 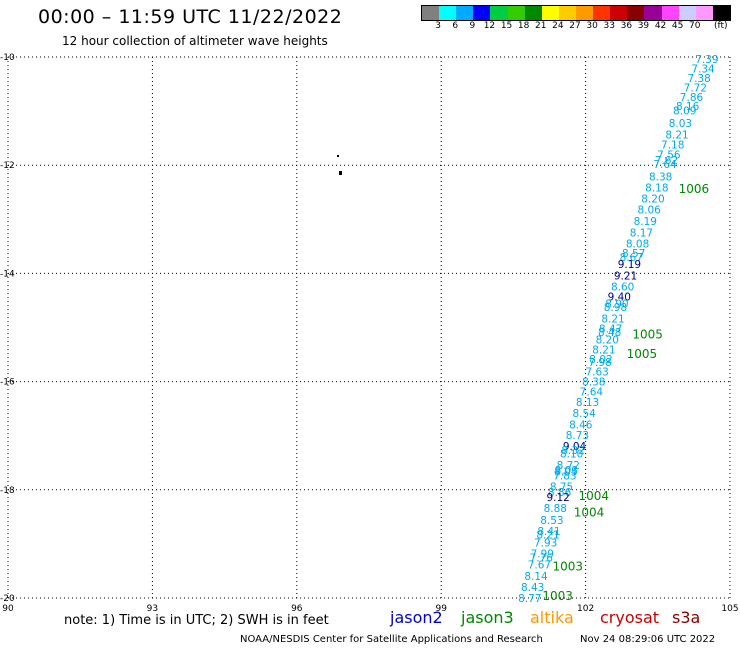 What do you see at coordinates (643, 26) in the screenshot?
I see `scale-label: 39` at bounding box center [643, 26].